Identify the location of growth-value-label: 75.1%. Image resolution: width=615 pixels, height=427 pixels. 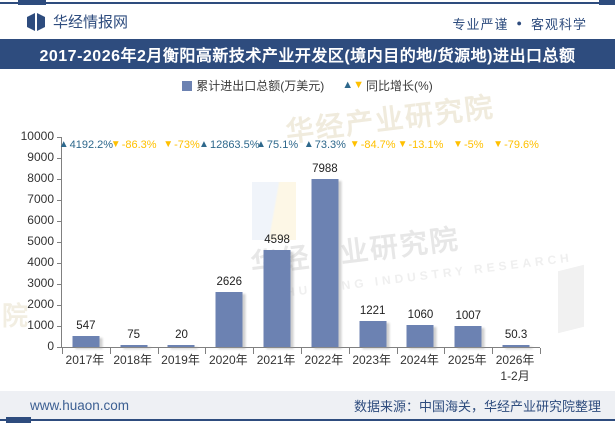
(282, 145).